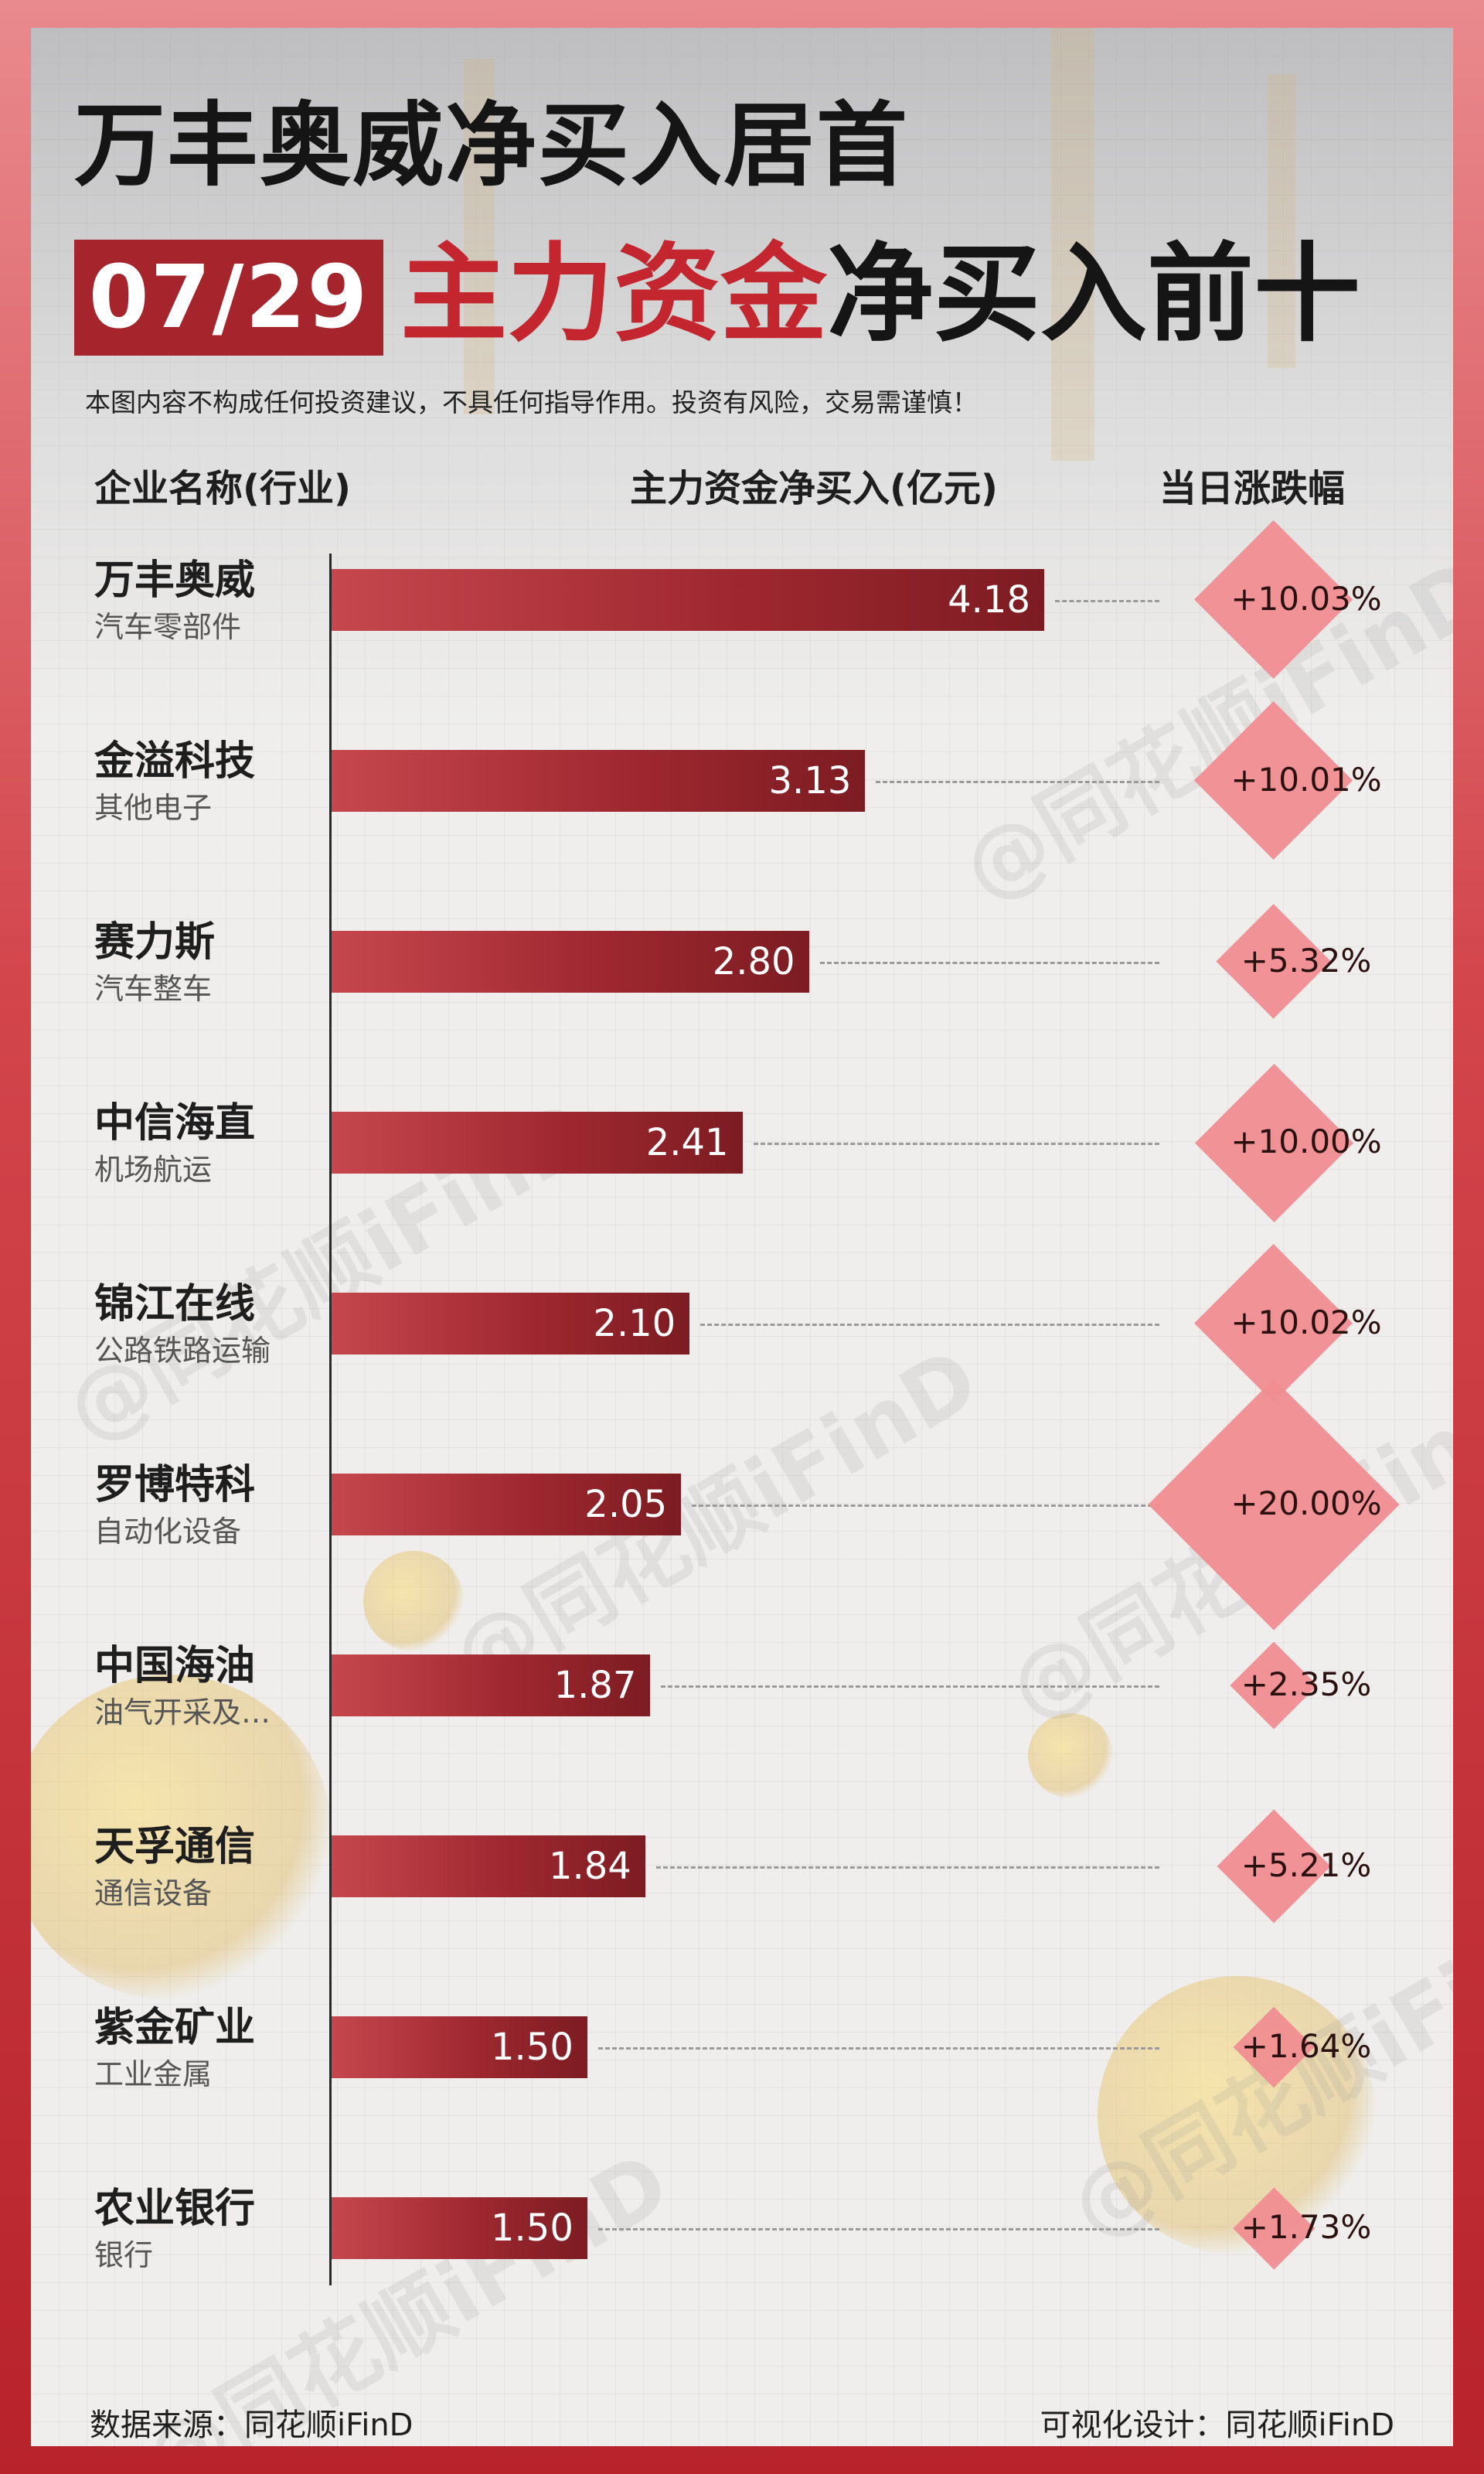  What do you see at coordinates (814, 488) in the screenshot?
I see `column-header-value: 主力资金净买入(亿元)` at bounding box center [814, 488].